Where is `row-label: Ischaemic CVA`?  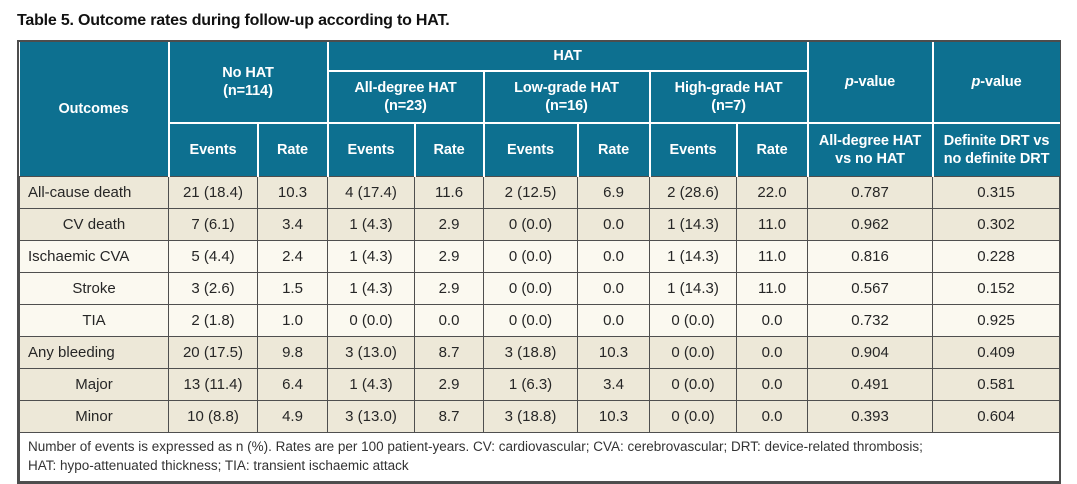
row-label: Ischaemic CVA is located at coordinates (94, 256).